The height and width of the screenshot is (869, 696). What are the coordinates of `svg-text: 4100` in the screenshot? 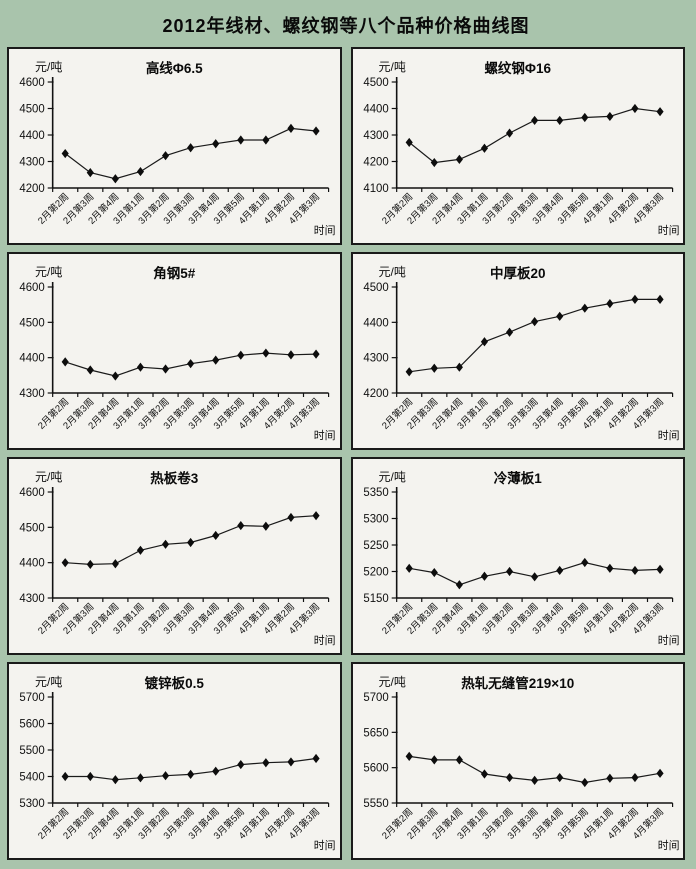 It's located at (375, 189).